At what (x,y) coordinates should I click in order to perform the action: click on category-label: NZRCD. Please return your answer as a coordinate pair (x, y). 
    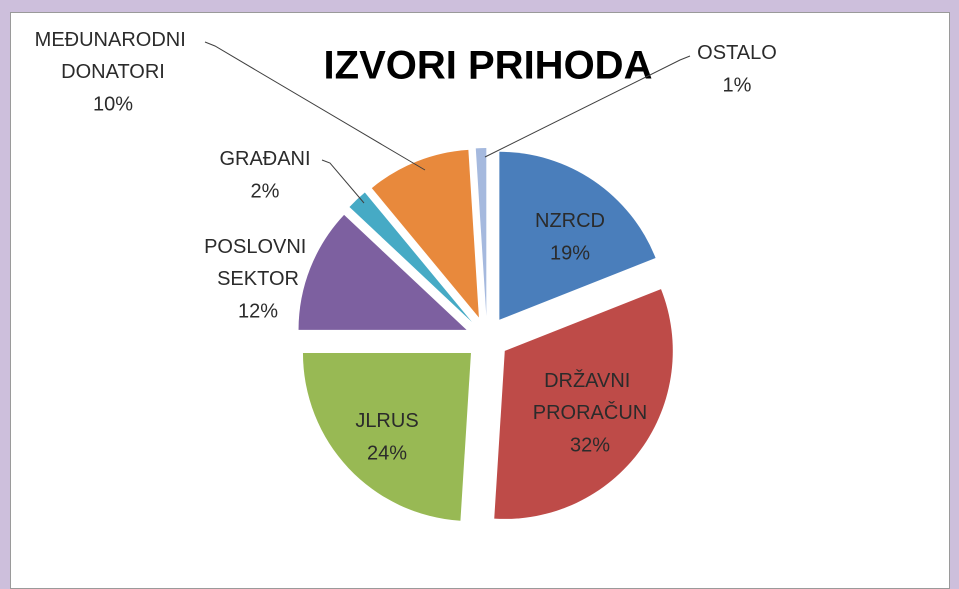
    Looking at the image, I should click on (570, 221).